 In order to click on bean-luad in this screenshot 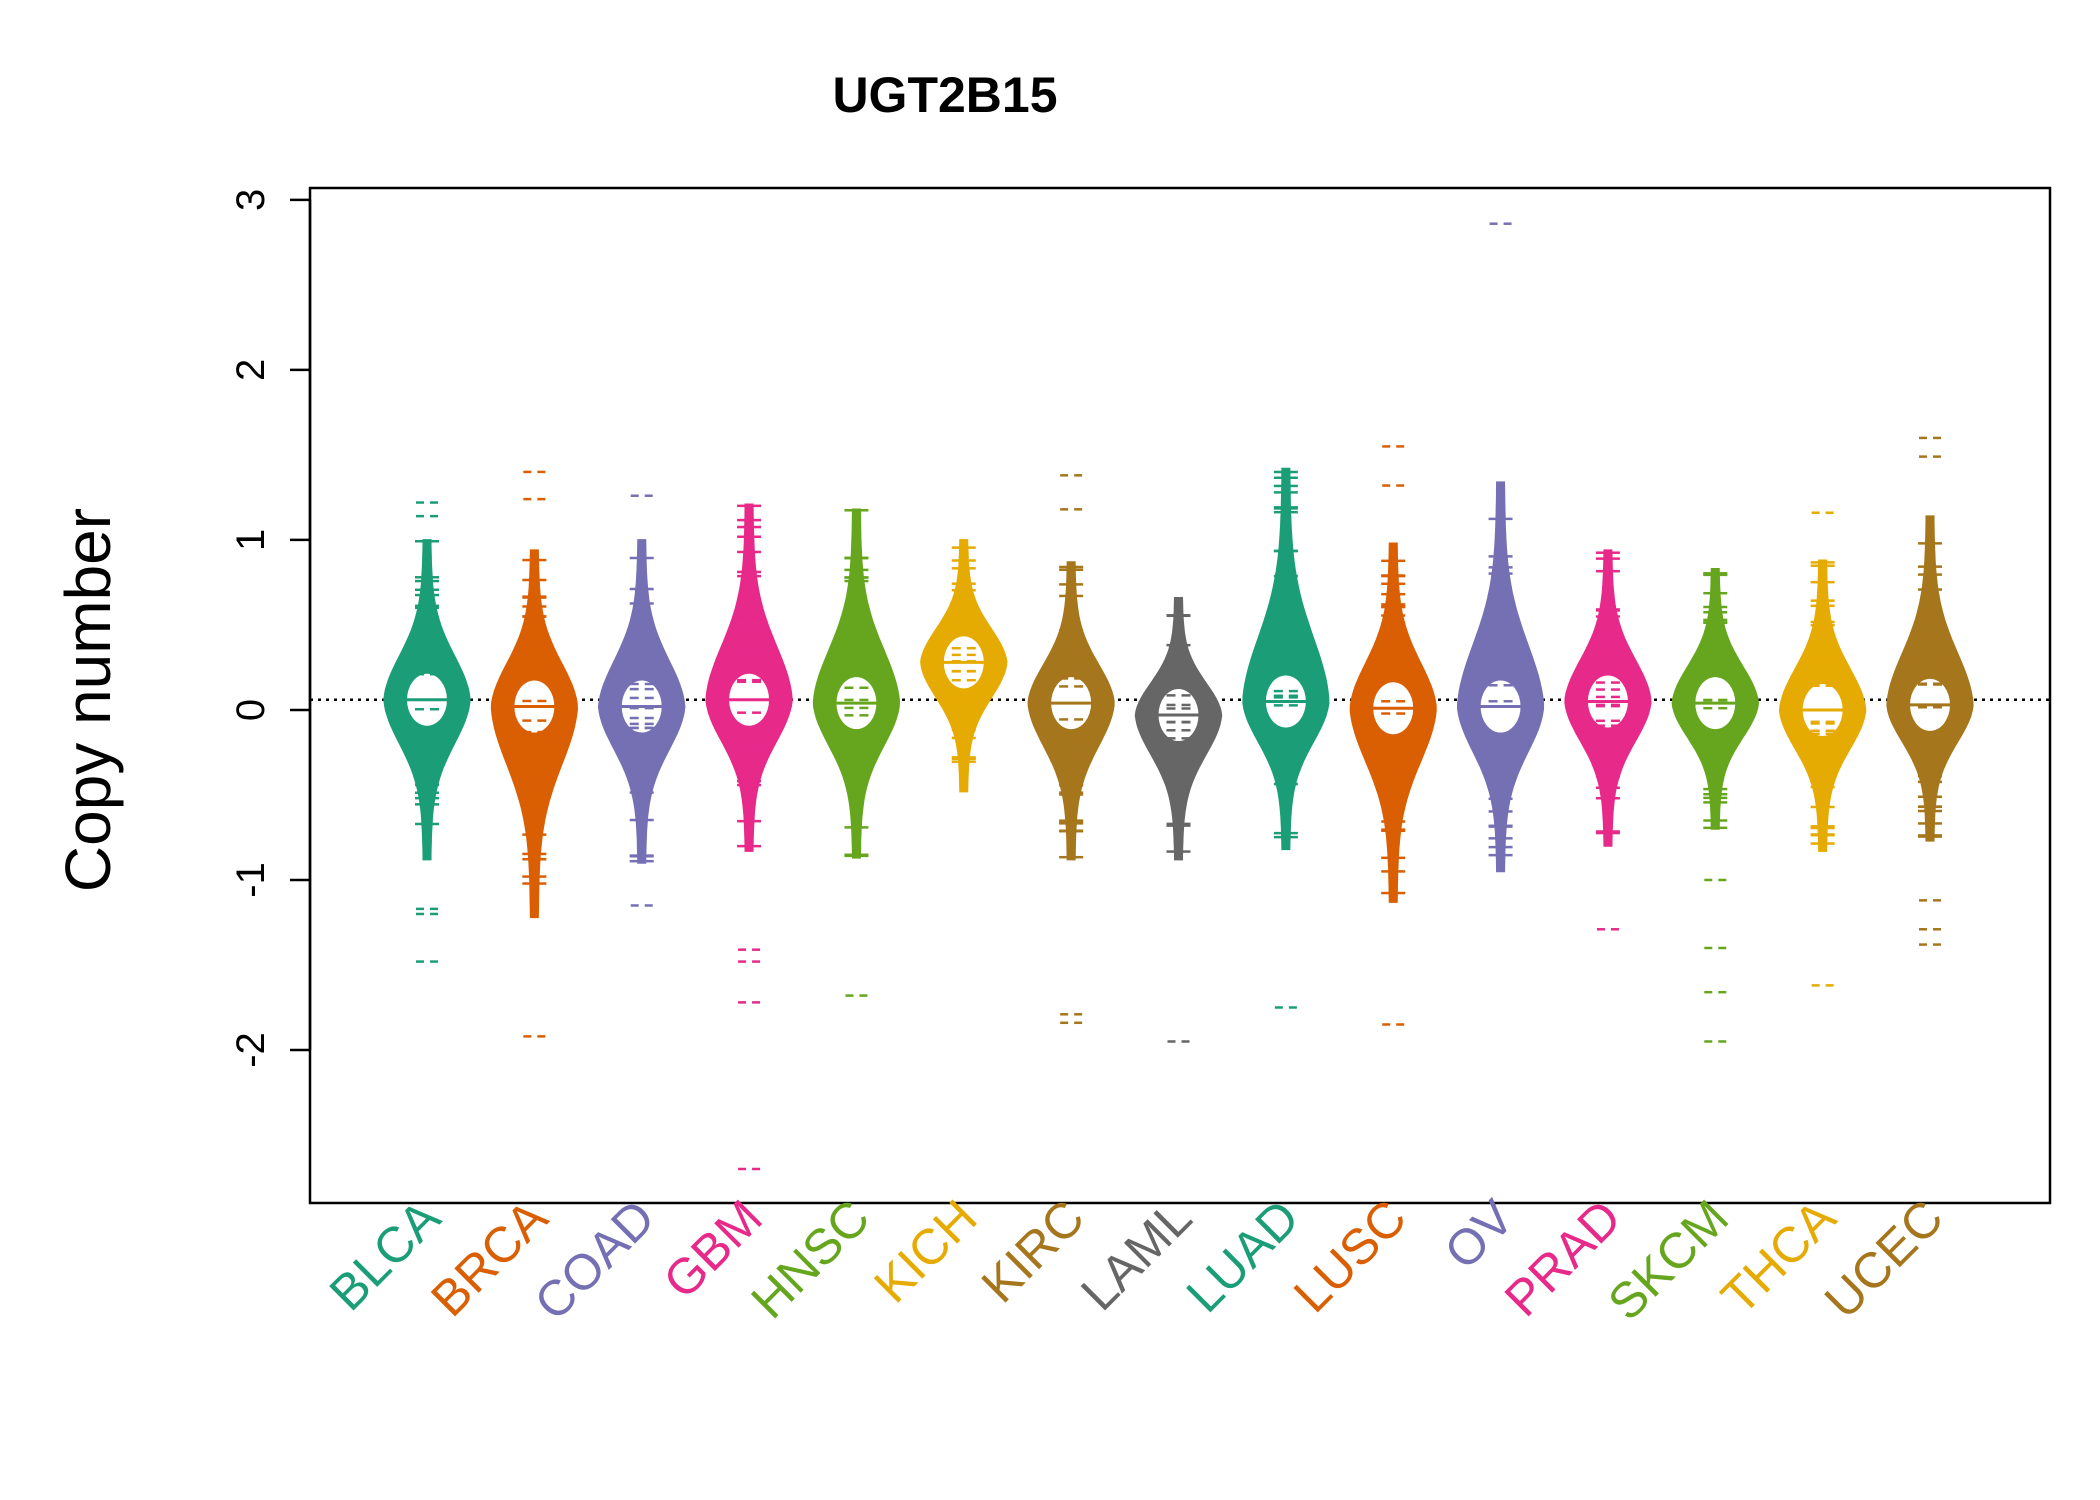, I will do `click(1286, 738)`.